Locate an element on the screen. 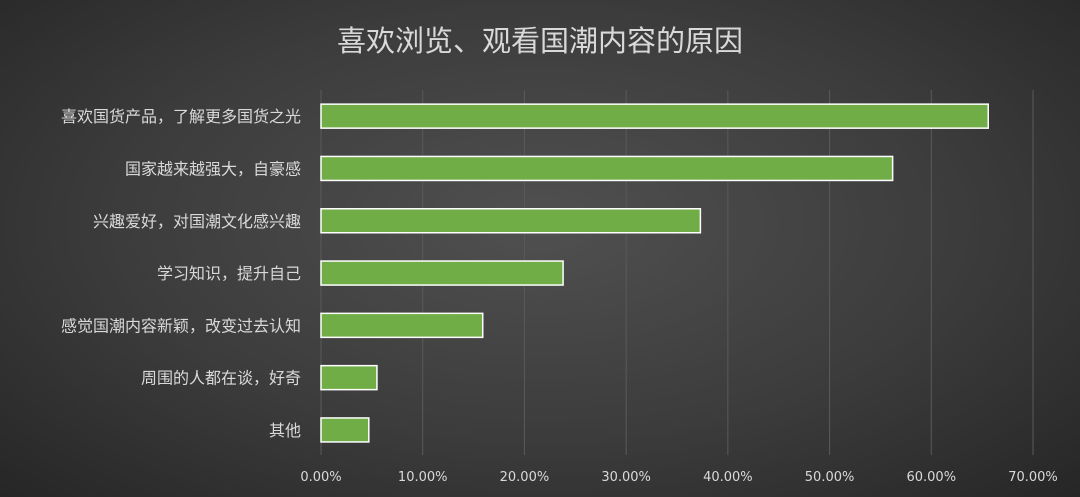 The image size is (1080, 497). x-tick-label: 10.00% is located at coordinates (423, 477).